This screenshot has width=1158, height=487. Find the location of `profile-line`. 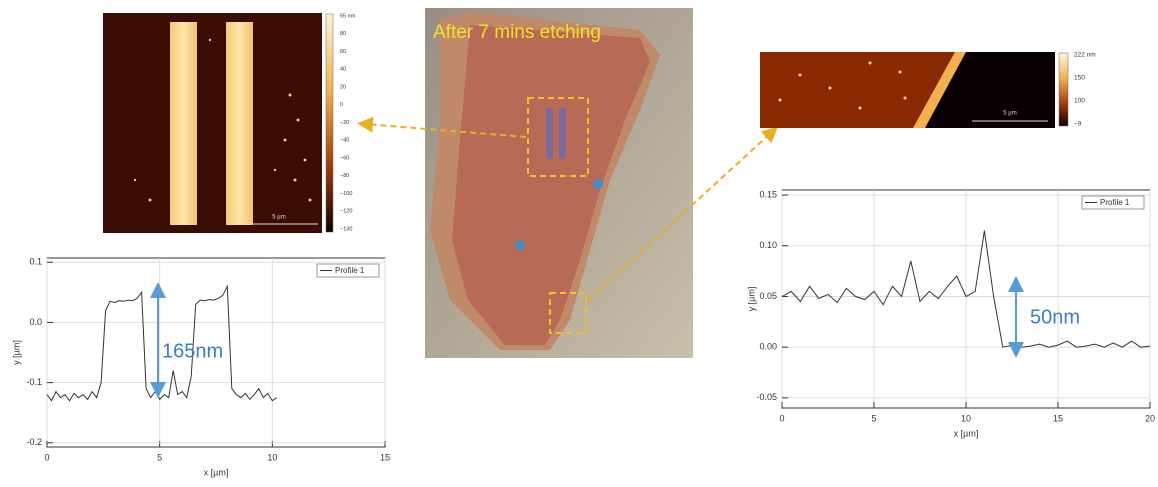

profile-line is located at coordinates (966, 289).